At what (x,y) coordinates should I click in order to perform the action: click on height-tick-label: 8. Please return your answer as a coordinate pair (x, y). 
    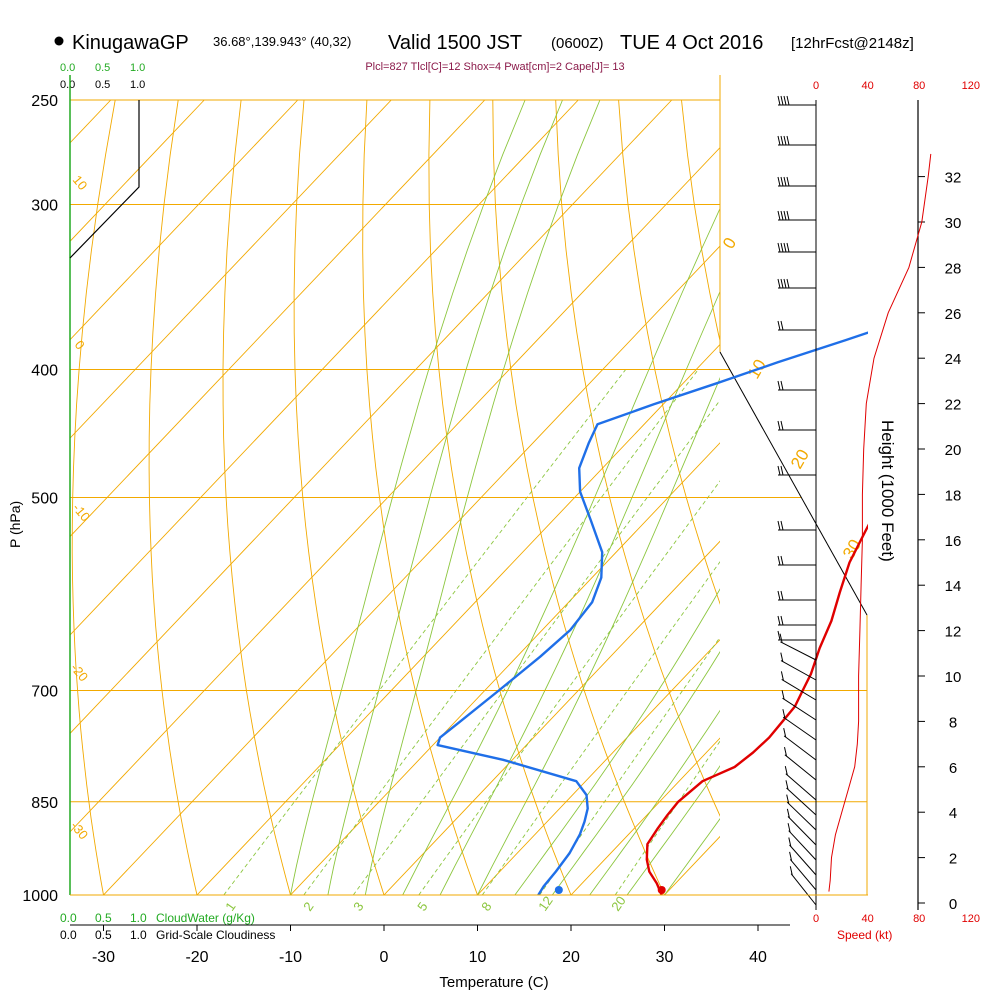
    Looking at the image, I should click on (953, 722).